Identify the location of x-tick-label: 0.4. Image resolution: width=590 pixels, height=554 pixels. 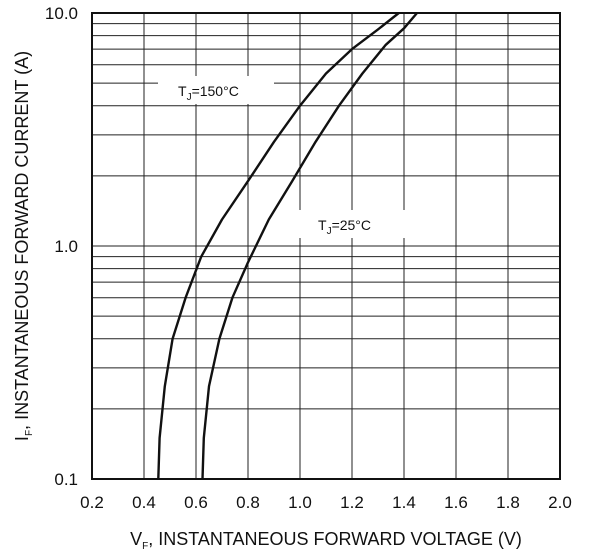
(144, 502).